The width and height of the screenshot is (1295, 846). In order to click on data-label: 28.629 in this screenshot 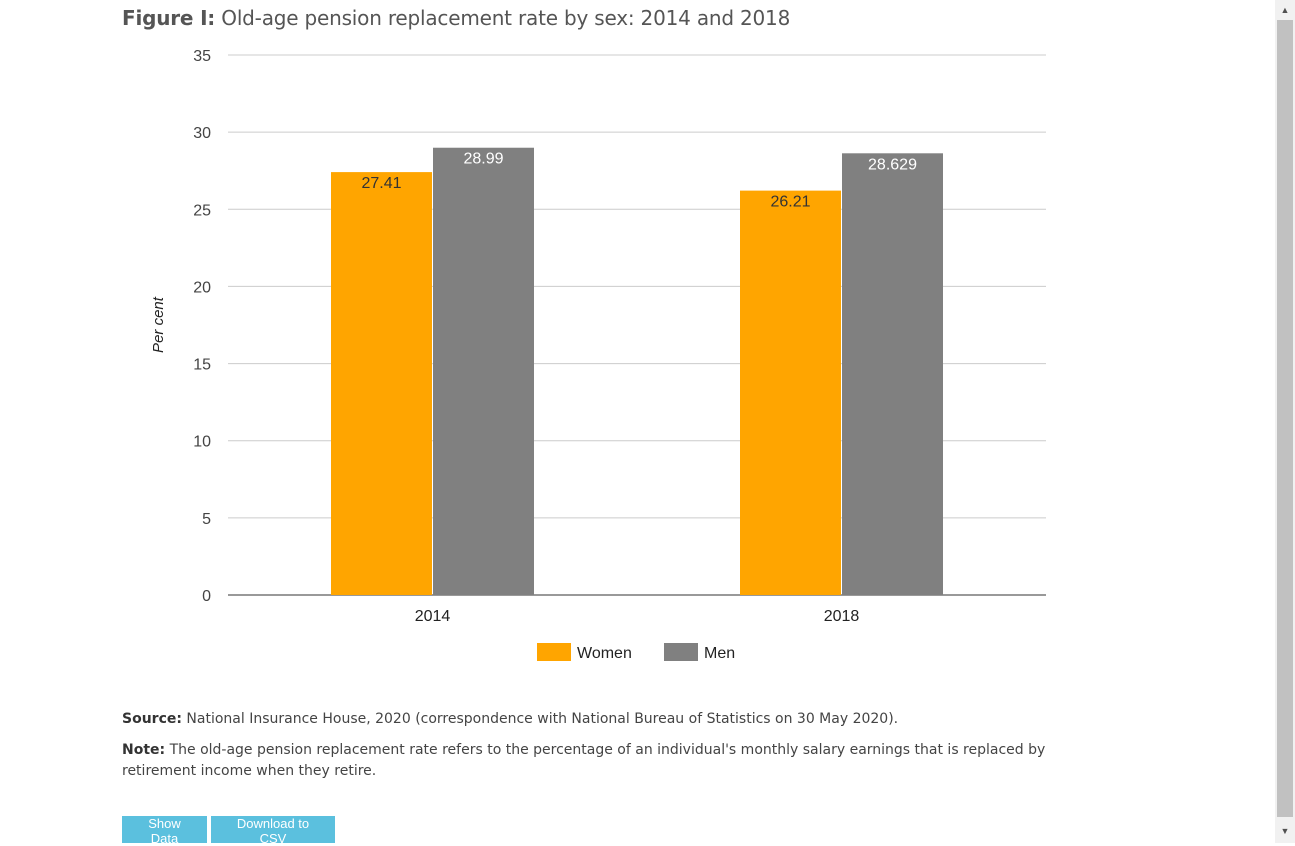, I will do `click(892, 164)`.